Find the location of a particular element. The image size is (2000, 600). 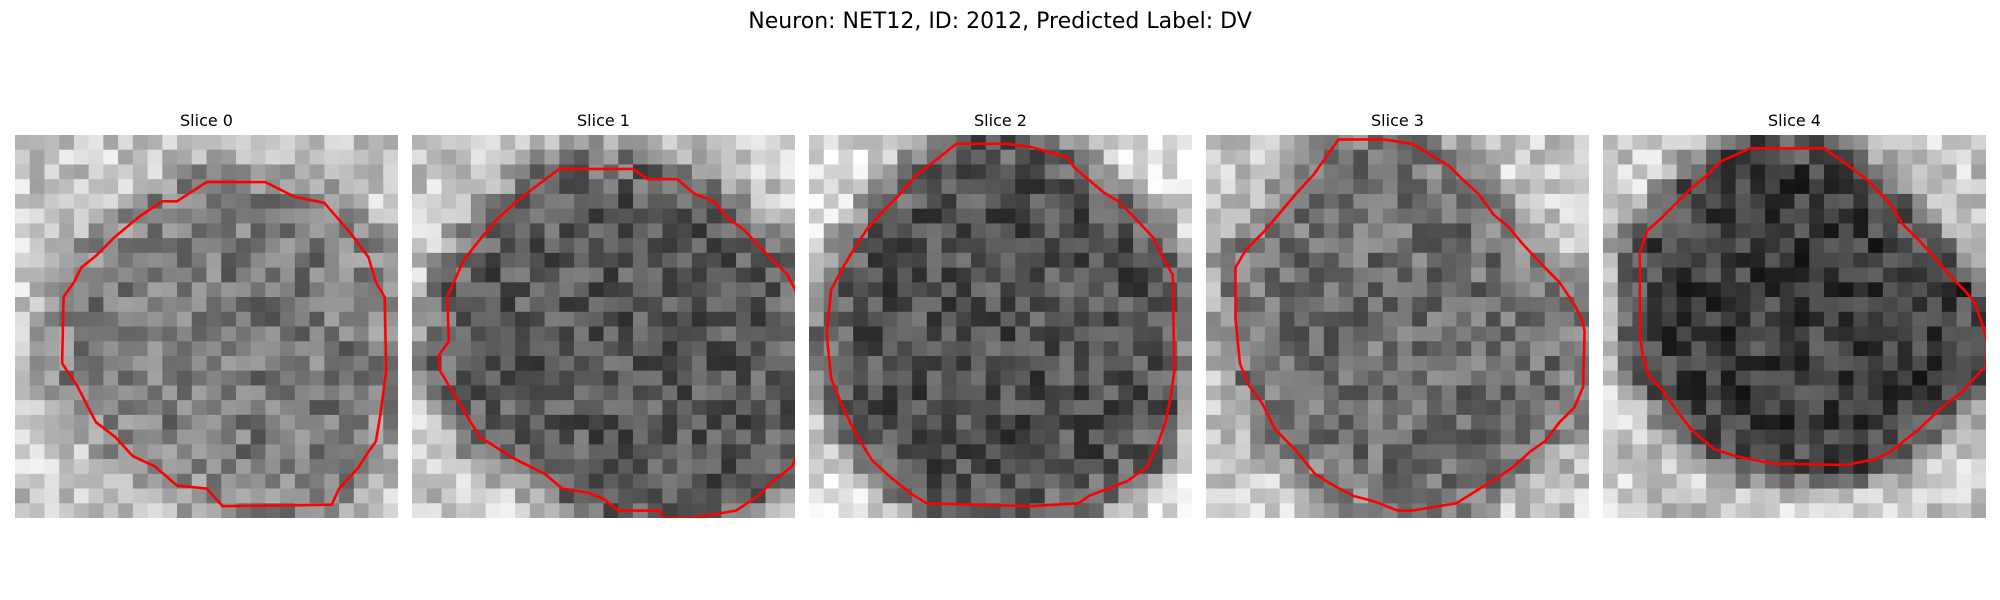

slice-title: Slice 0 is located at coordinates (206, 120).